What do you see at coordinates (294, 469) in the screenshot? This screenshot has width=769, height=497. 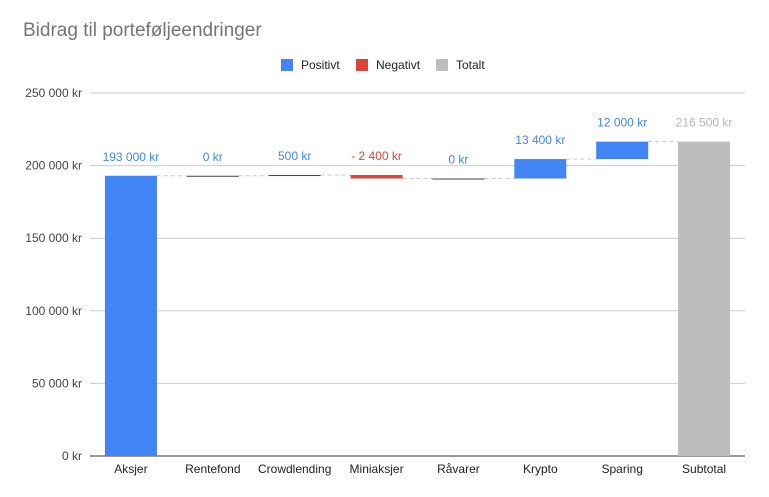 I see `x-tick-label: Crowdlending` at bounding box center [294, 469].